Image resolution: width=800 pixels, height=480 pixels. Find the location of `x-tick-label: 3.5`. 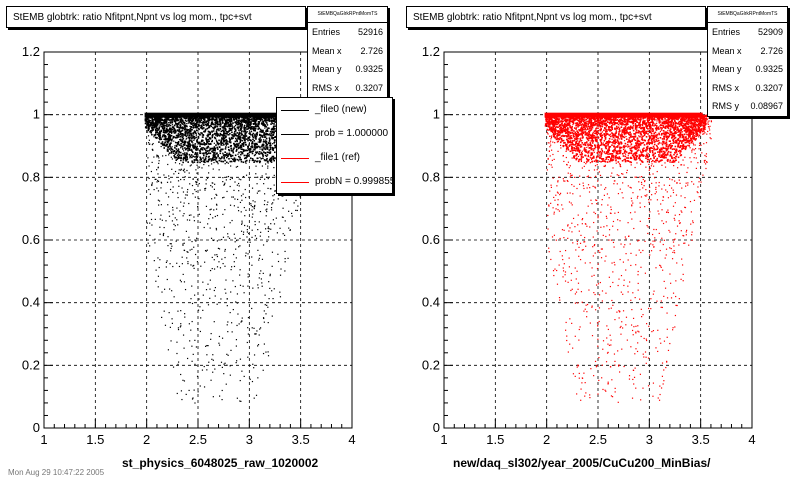

x-tick-label: 3.5 is located at coordinates (301, 439).